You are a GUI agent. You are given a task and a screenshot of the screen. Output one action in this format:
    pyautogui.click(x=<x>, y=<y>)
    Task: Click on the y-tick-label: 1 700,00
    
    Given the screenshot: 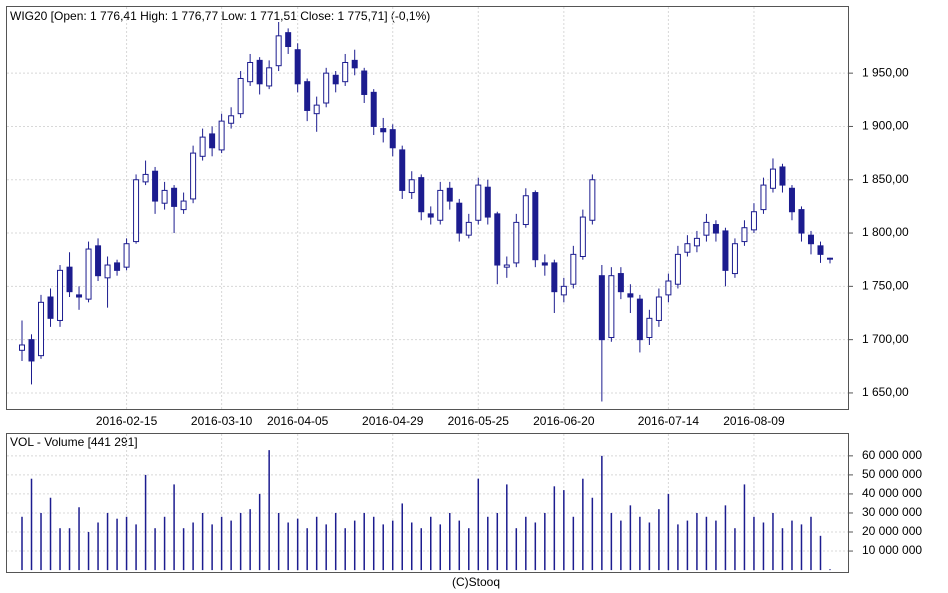 What is the action you would take?
    pyautogui.click(x=885, y=339)
    